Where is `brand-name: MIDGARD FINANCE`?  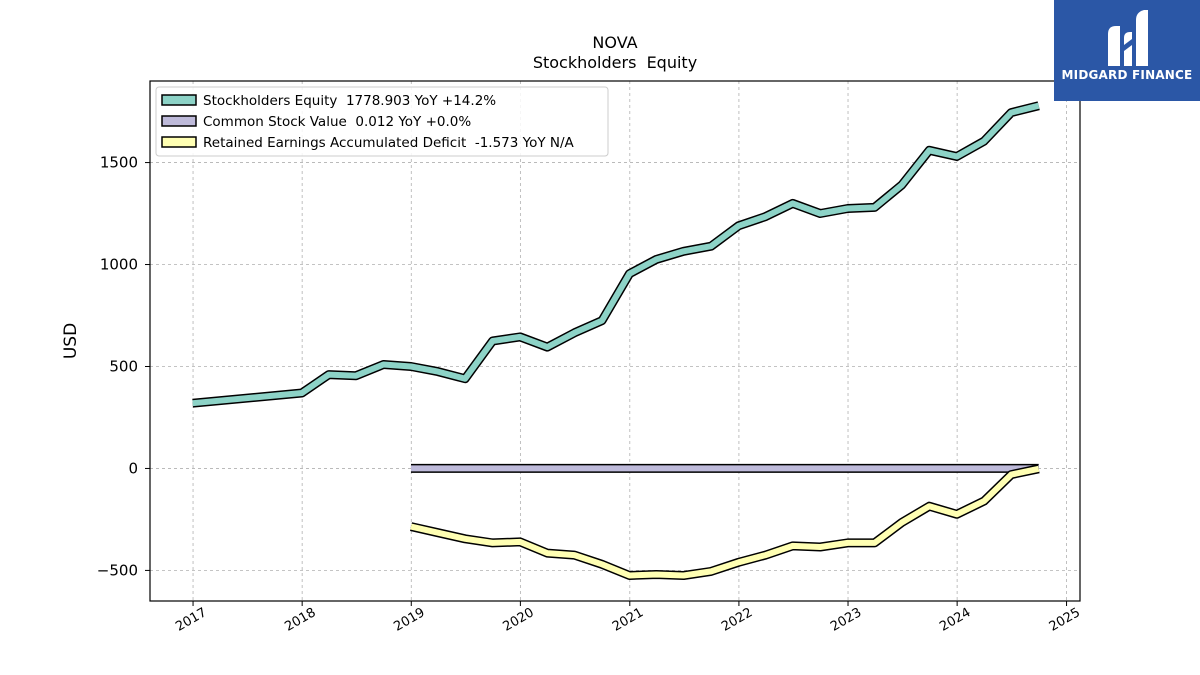
brand-name: MIDGARD FINANCE is located at coordinates (1127, 75).